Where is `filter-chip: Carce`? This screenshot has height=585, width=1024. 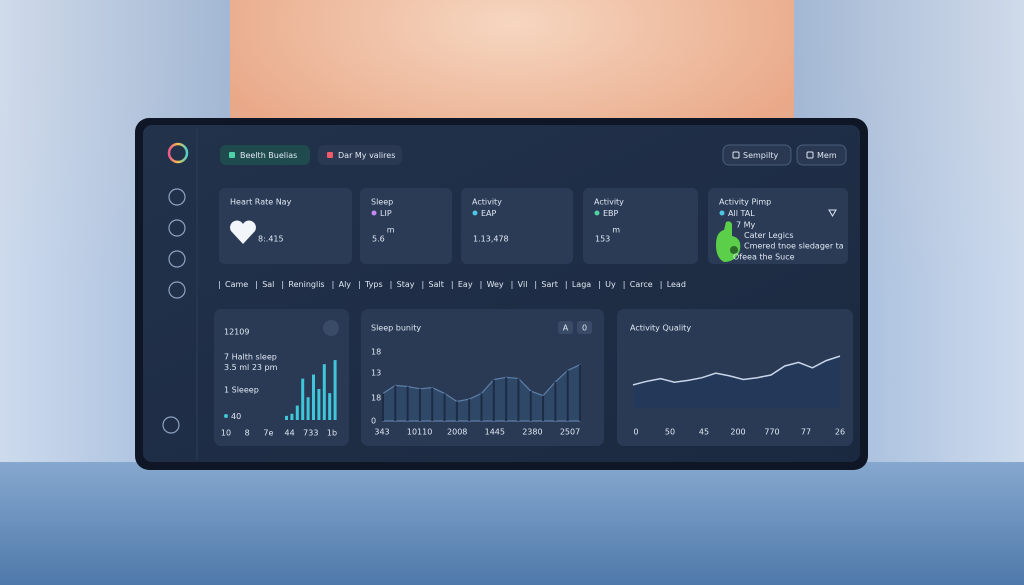 filter-chip: Carce is located at coordinates (641, 284).